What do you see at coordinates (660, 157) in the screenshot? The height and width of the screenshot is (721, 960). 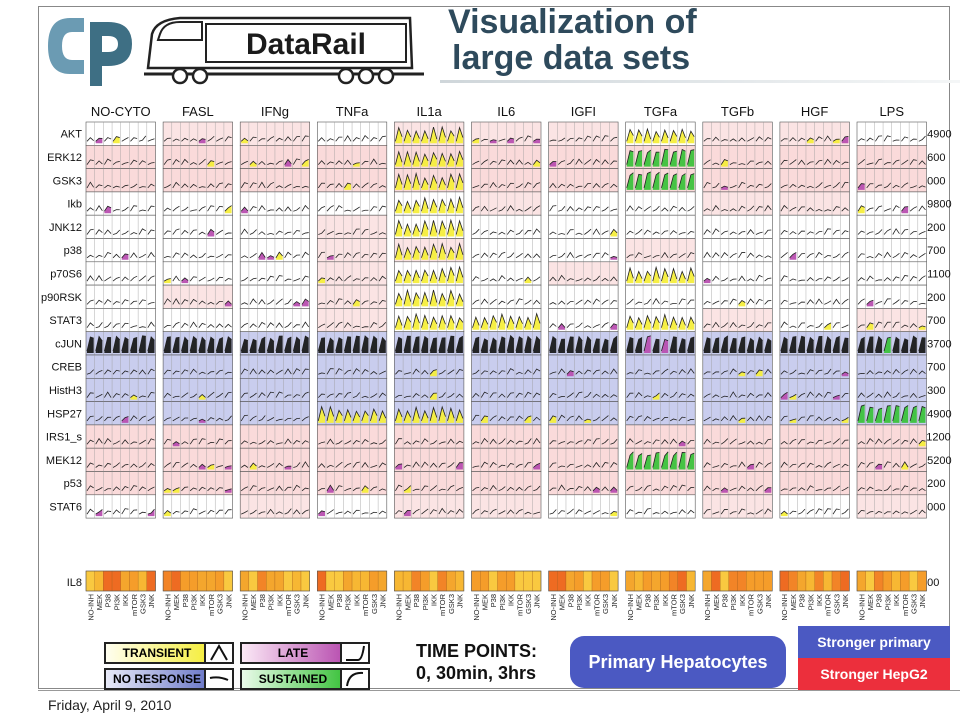 I see `cell-tgfa-erk12` at bounding box center [660, 157].